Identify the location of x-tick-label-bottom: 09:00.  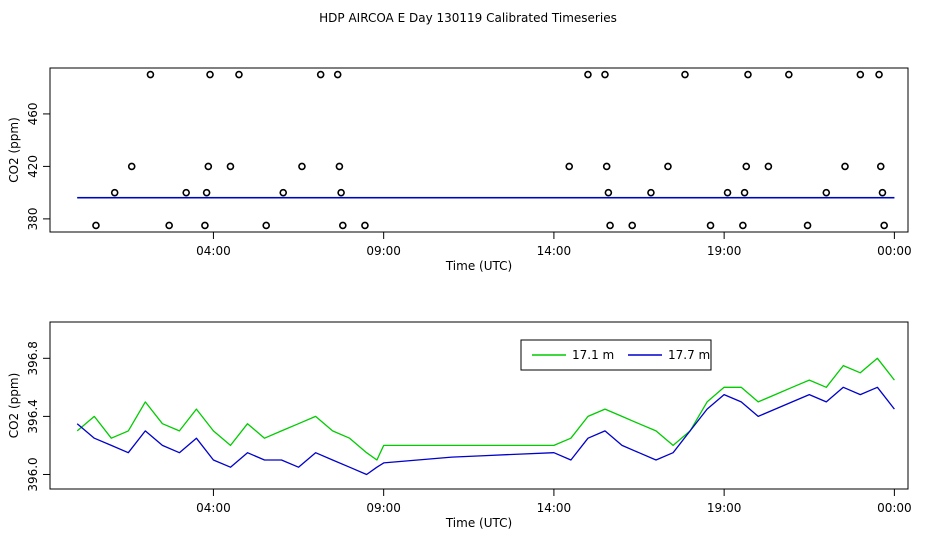
(383, 508).